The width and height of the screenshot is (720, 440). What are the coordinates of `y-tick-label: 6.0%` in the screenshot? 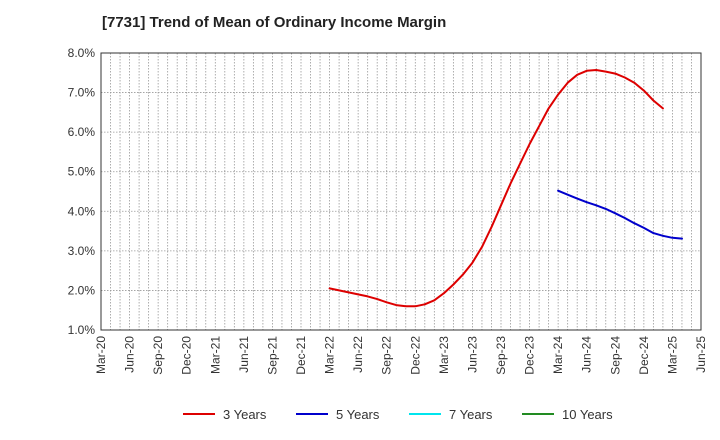 It's located at (82, 132).